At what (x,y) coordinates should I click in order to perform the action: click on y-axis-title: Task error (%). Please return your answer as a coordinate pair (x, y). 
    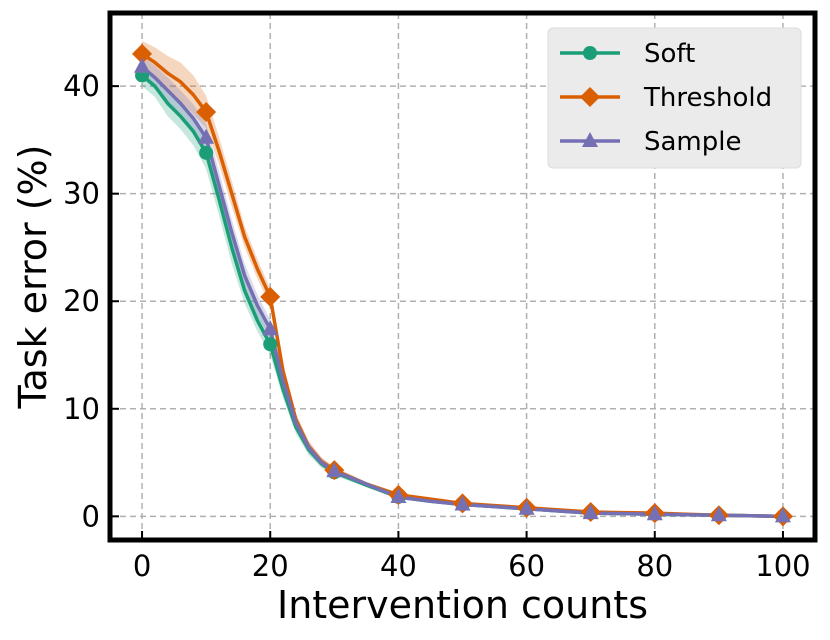
    Looking at the image, I should click on (33, 277).